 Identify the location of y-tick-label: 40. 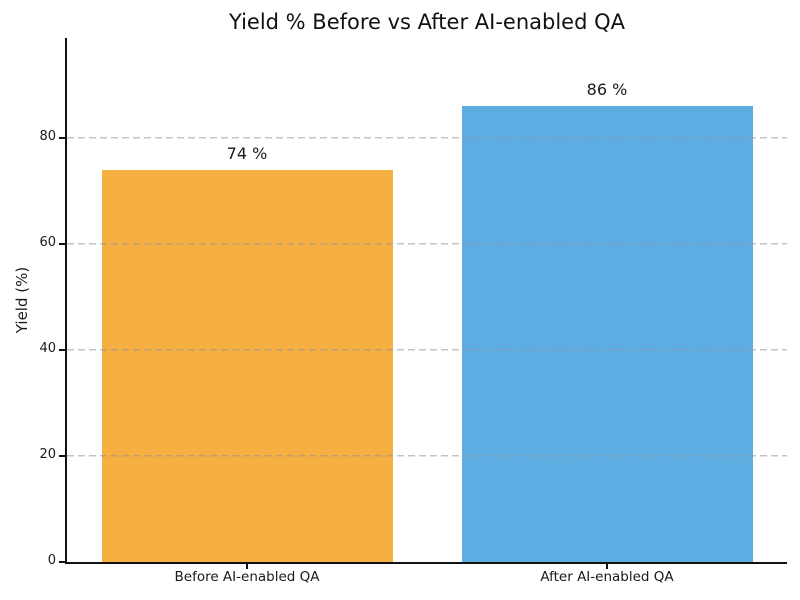
(47, 349).